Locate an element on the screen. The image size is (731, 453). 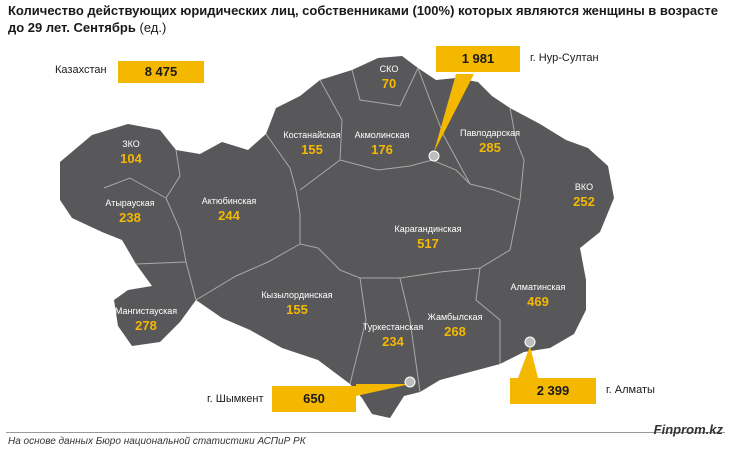
almaty-label: г. Алматы is located at coordinates (630, 390).